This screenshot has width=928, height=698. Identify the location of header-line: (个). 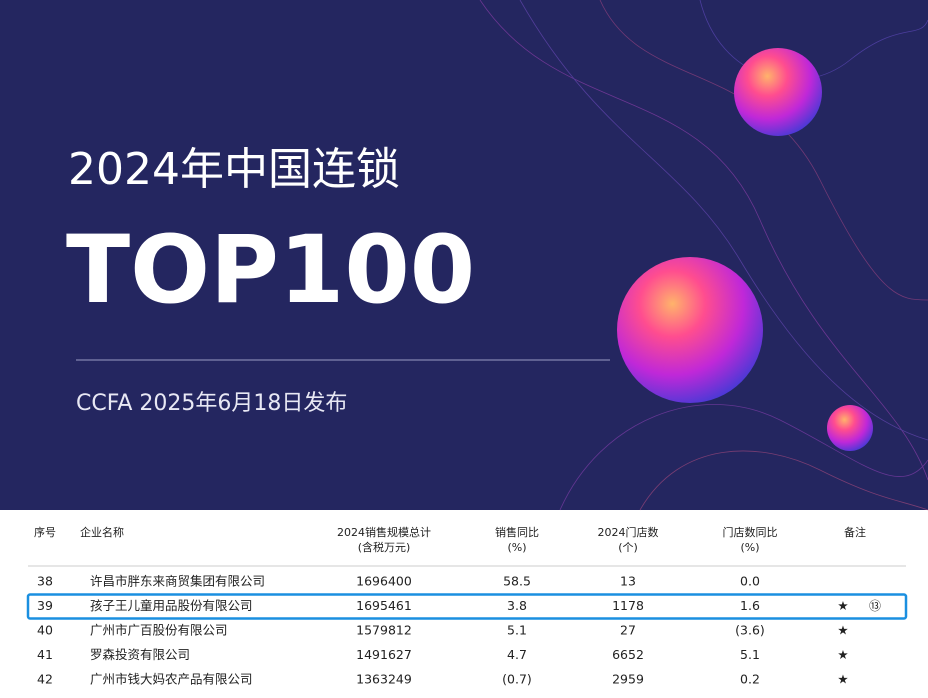
(628, 547).